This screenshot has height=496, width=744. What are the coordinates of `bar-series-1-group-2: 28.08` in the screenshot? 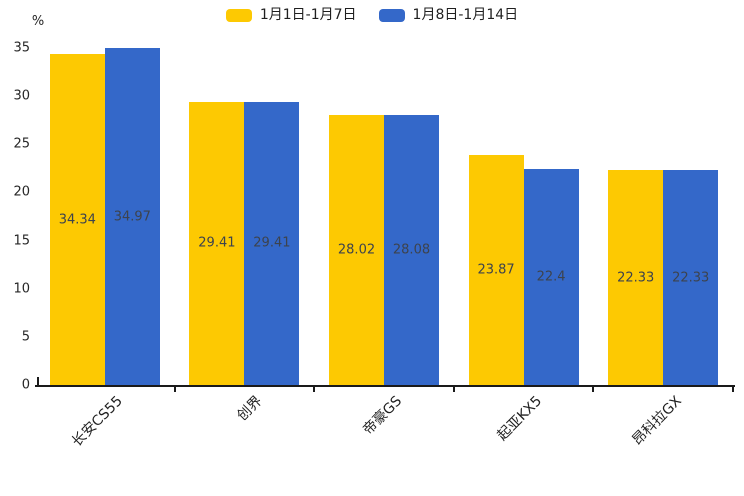 It's located at (411, 249).